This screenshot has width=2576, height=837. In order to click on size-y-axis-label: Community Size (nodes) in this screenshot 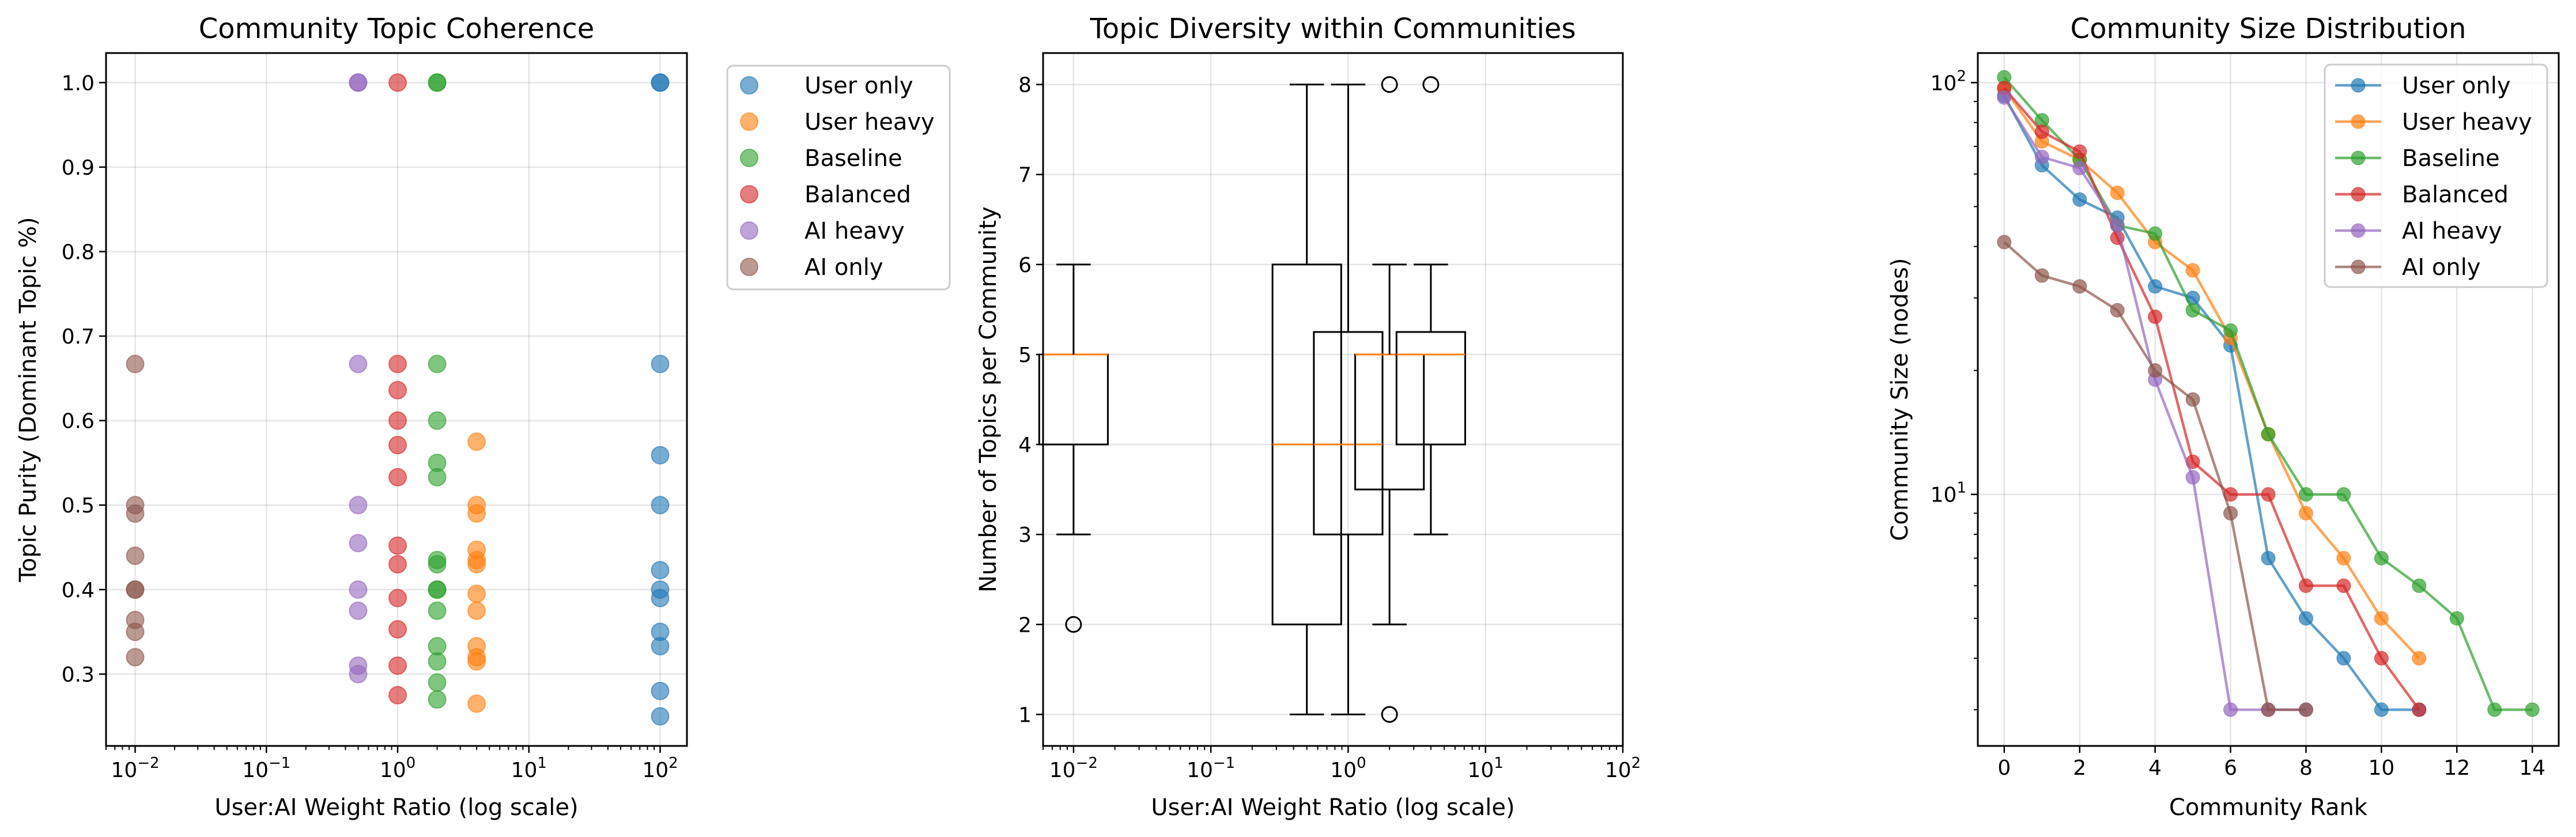, I will do `click(1900, 399)`.